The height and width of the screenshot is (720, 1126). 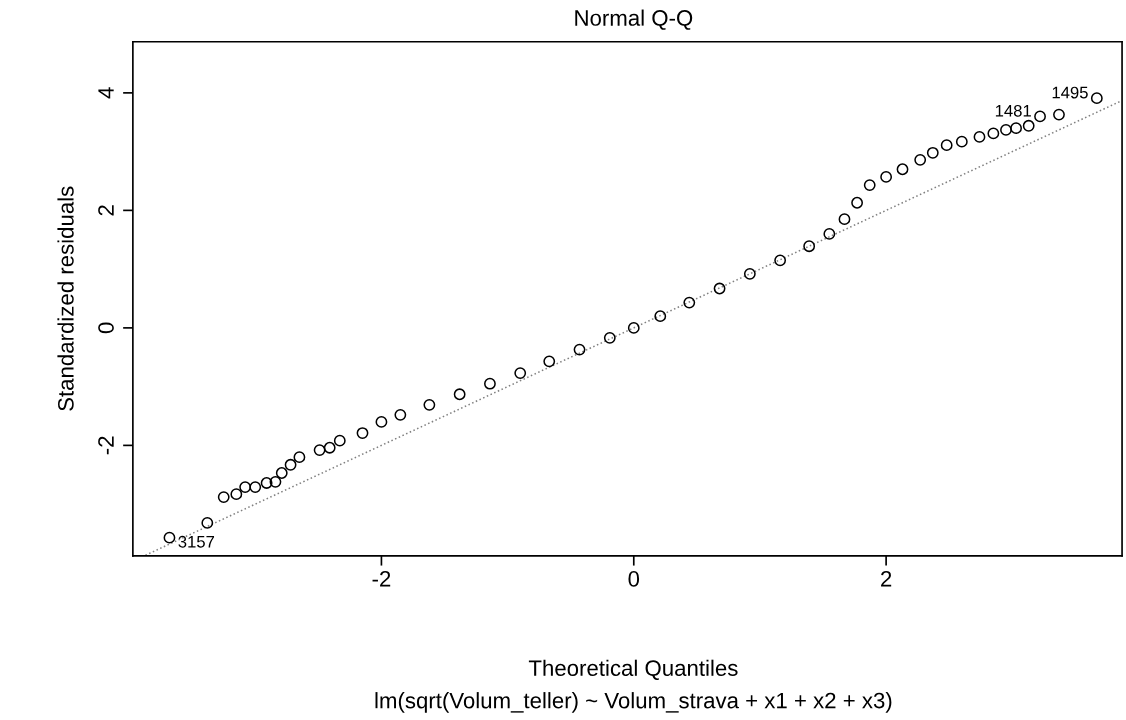 What do you see at coordinates (886, 579) in the screenshot?
I see `x-tick-label: 2` at bounding box center [886, 579].